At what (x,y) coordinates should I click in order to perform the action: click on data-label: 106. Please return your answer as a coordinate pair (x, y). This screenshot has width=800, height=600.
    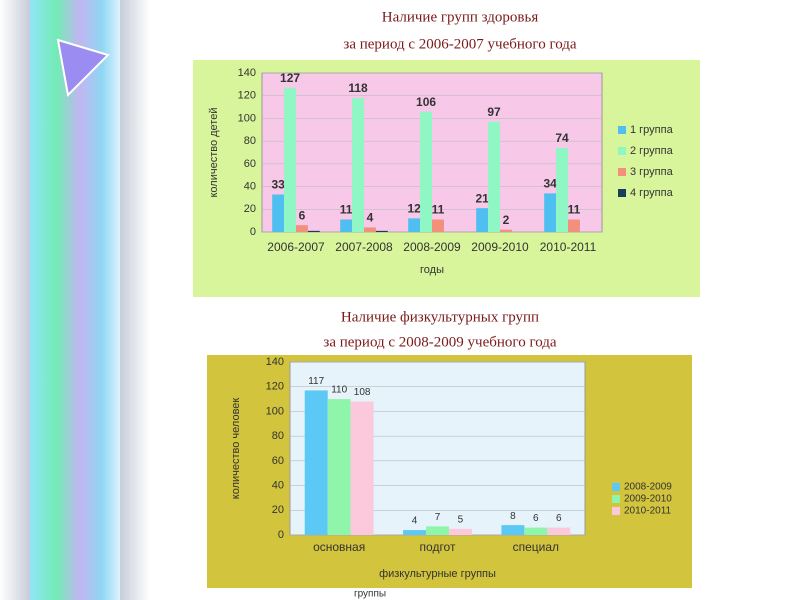
    Looking at the image, I should click on (426, 102).